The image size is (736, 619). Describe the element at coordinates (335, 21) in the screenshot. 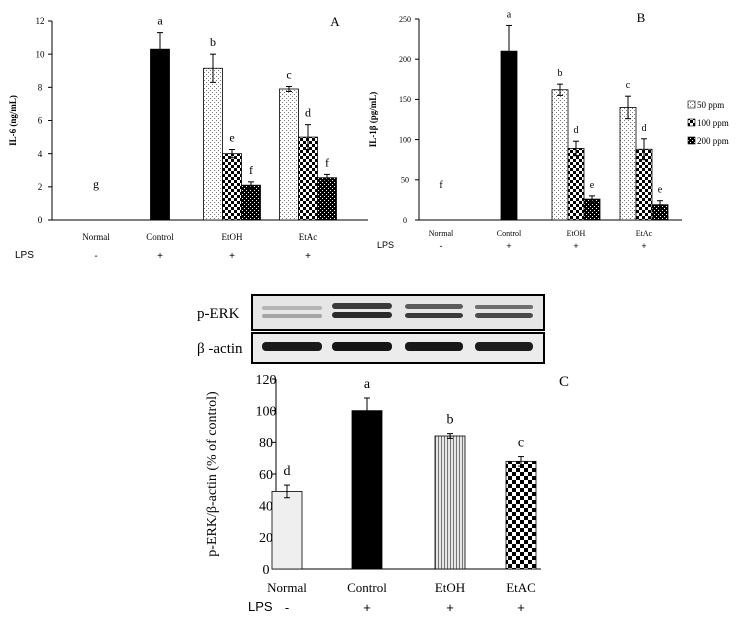

I see `panel-label: A` at that location.